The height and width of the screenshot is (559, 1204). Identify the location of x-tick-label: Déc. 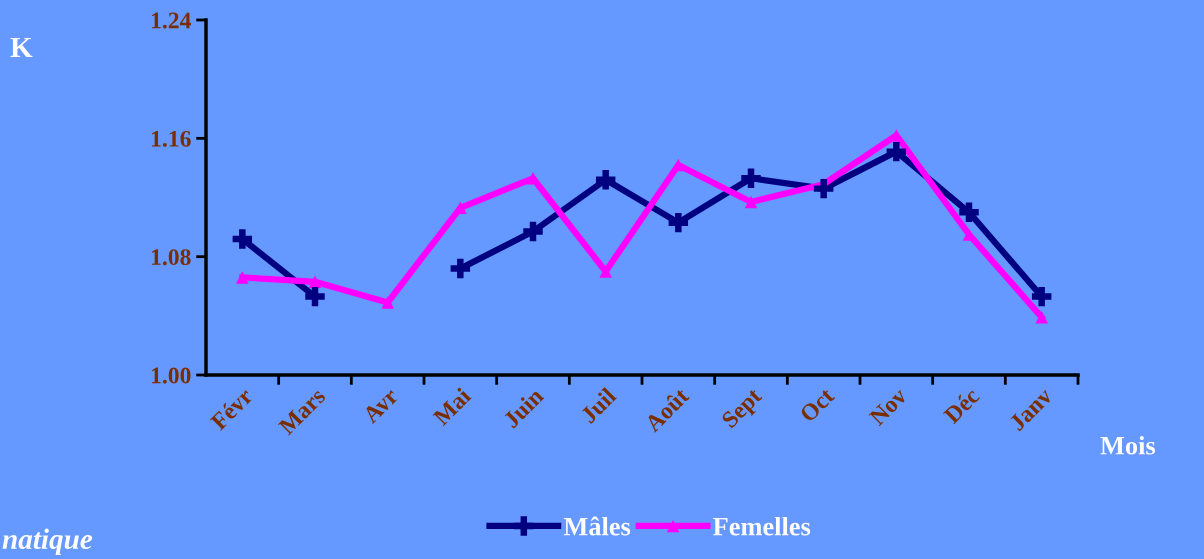
(961, 405).